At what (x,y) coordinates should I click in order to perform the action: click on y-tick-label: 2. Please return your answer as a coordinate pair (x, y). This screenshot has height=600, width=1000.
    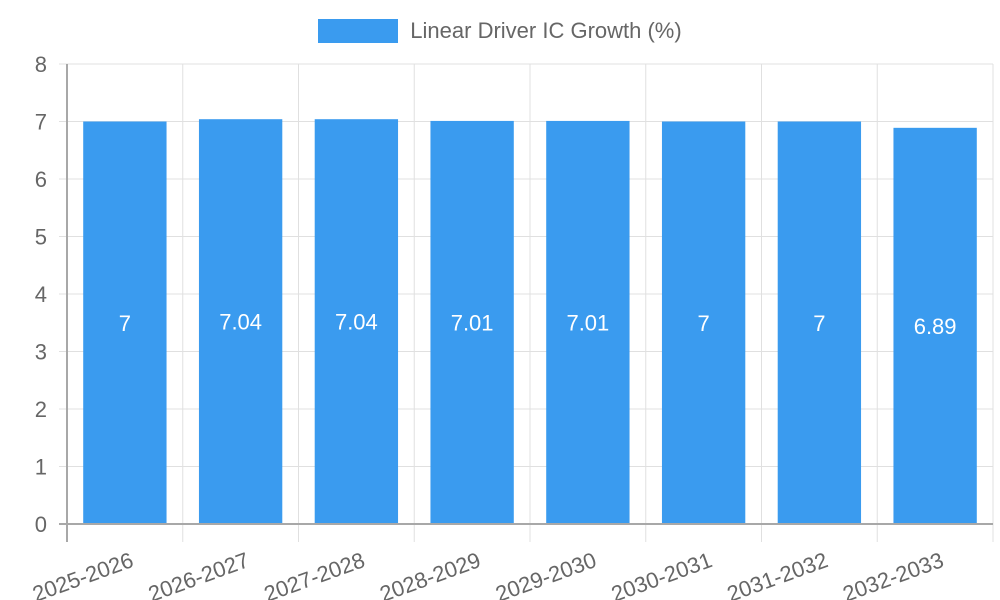
    Looking at the image, I should click on (41, 409).